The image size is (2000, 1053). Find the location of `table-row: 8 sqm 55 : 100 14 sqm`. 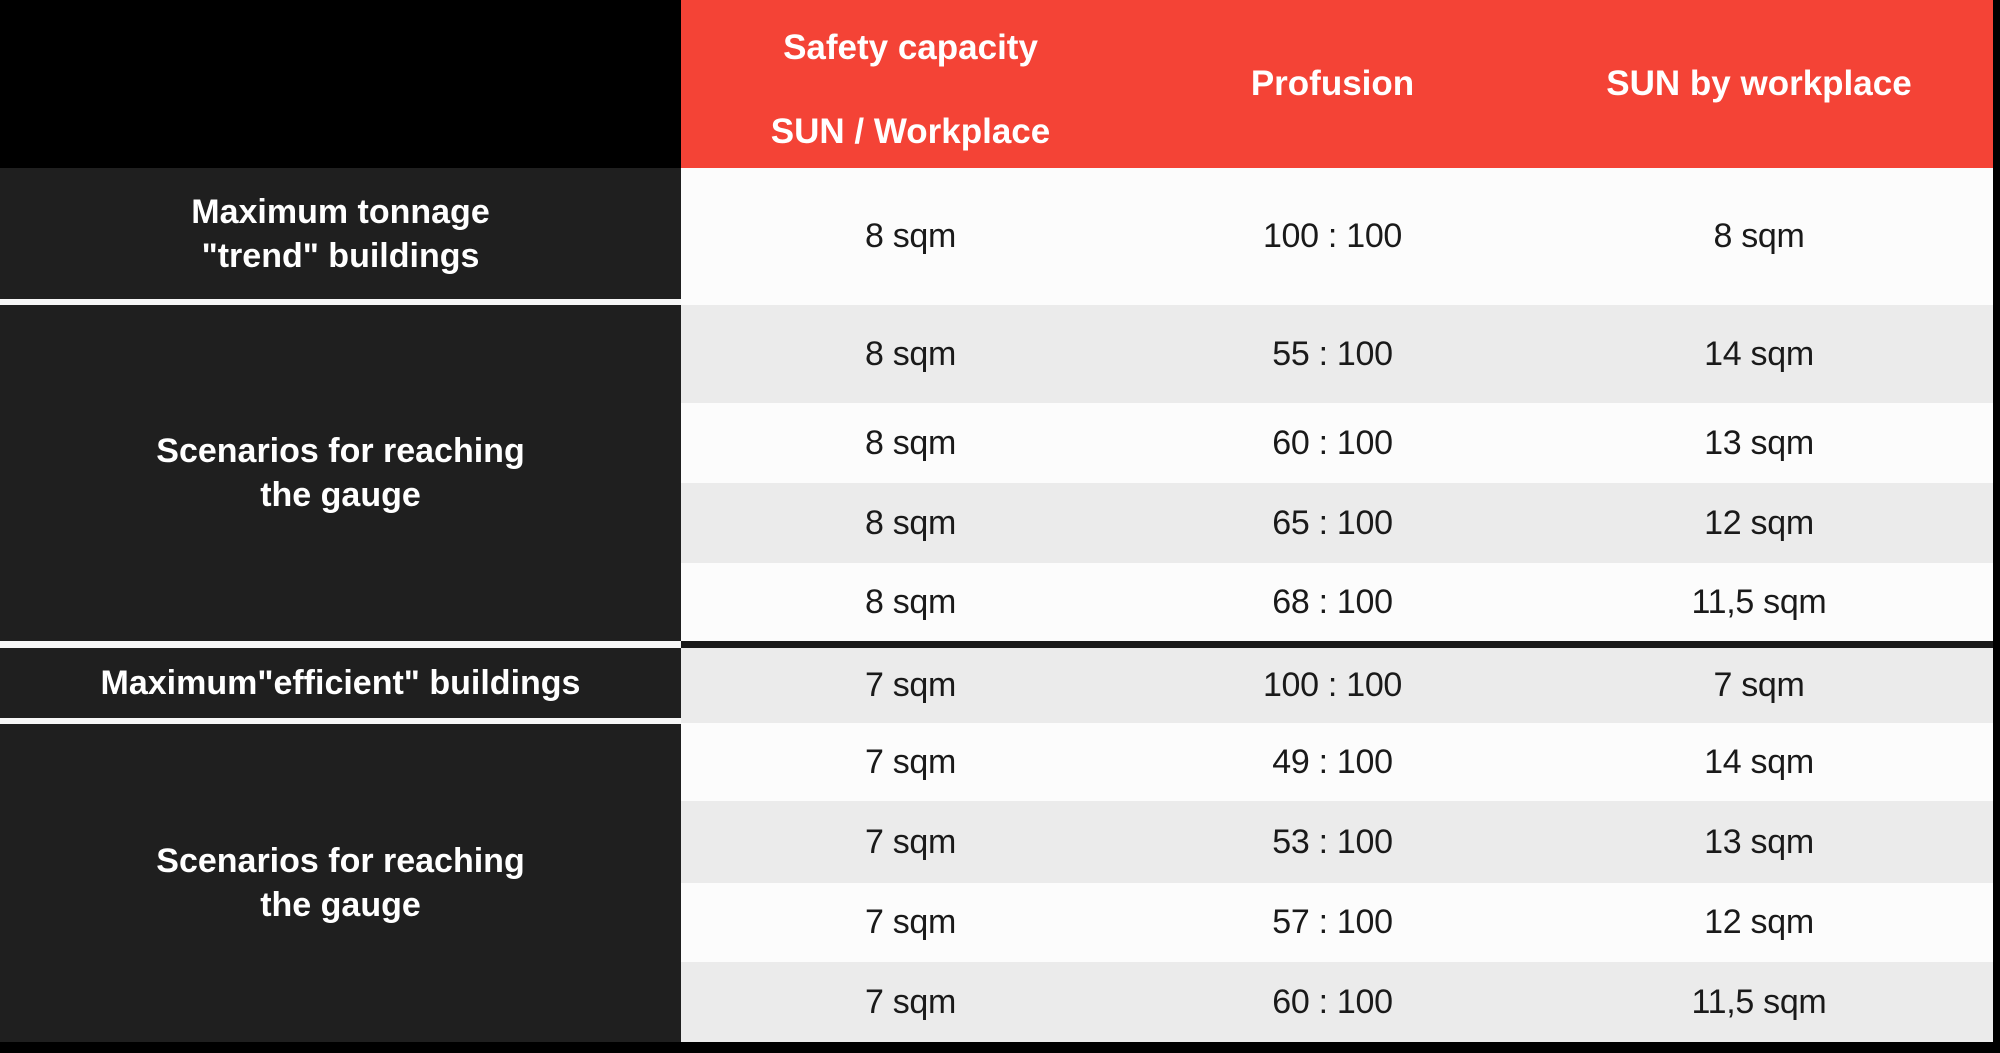

table-row: 8 sqm 55 : 100 14 sqm is located at coordinates (1337, 354).